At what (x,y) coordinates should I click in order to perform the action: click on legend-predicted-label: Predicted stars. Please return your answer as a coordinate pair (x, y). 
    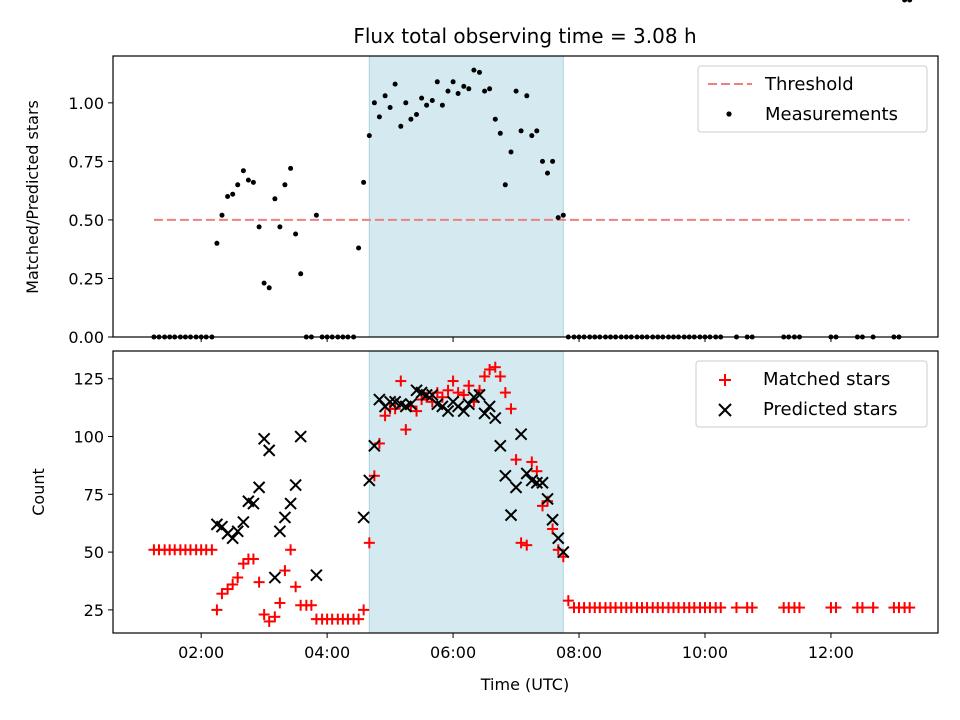
    Looking at the image, I should click on (830, 409).